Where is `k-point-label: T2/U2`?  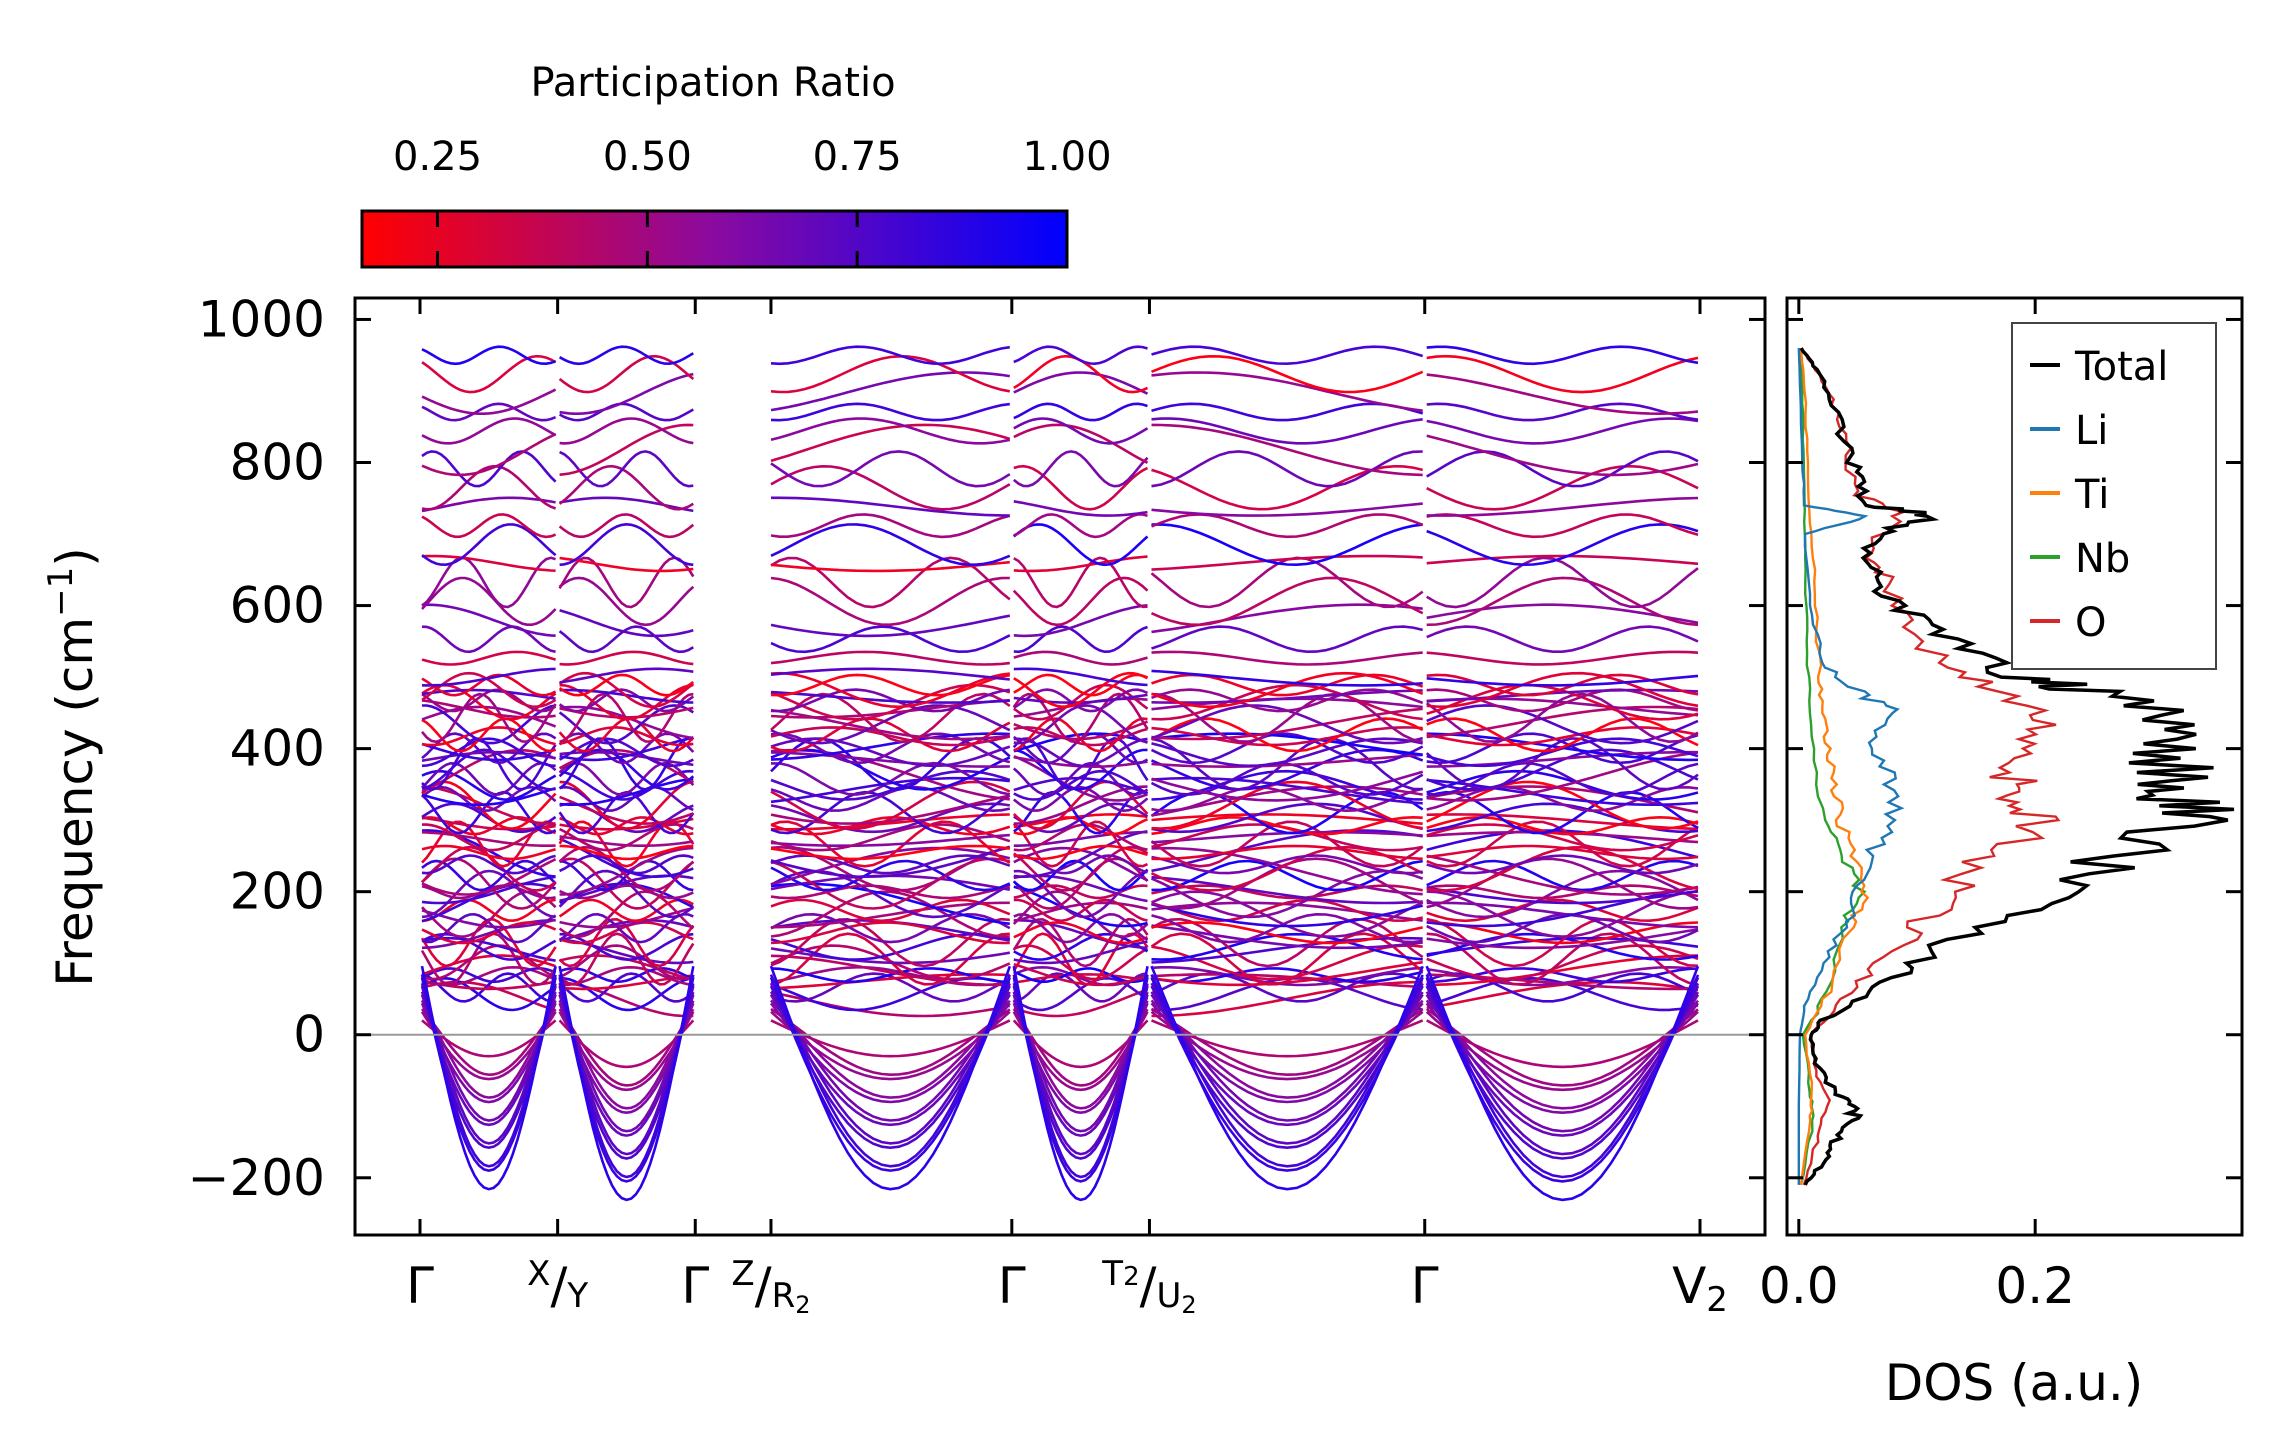 k-point-label: T2/U2 is located at coordinates (1148, 1286).